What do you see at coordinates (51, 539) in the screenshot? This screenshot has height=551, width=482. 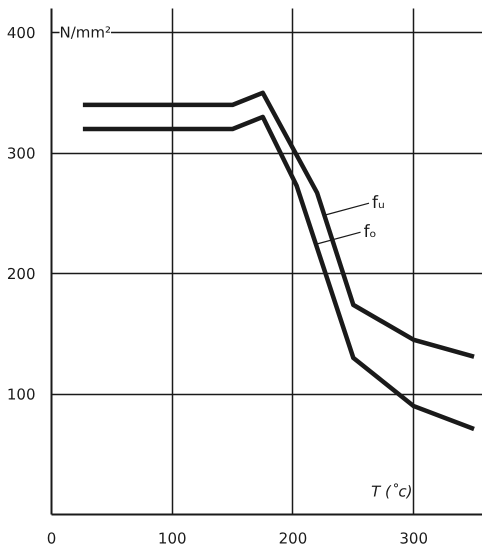 I see `x-tick-label: 0` at bounding box center [51, 539].